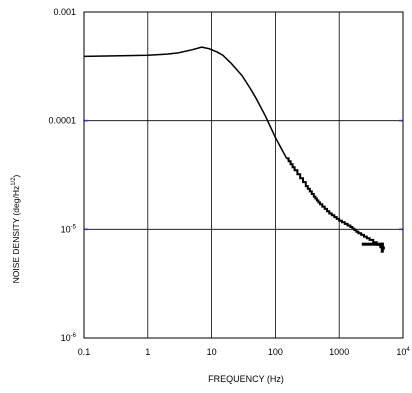  I want to click on y-axis-title: NOISE DENSITY (deg/Hz1/2), so click(16, 228).